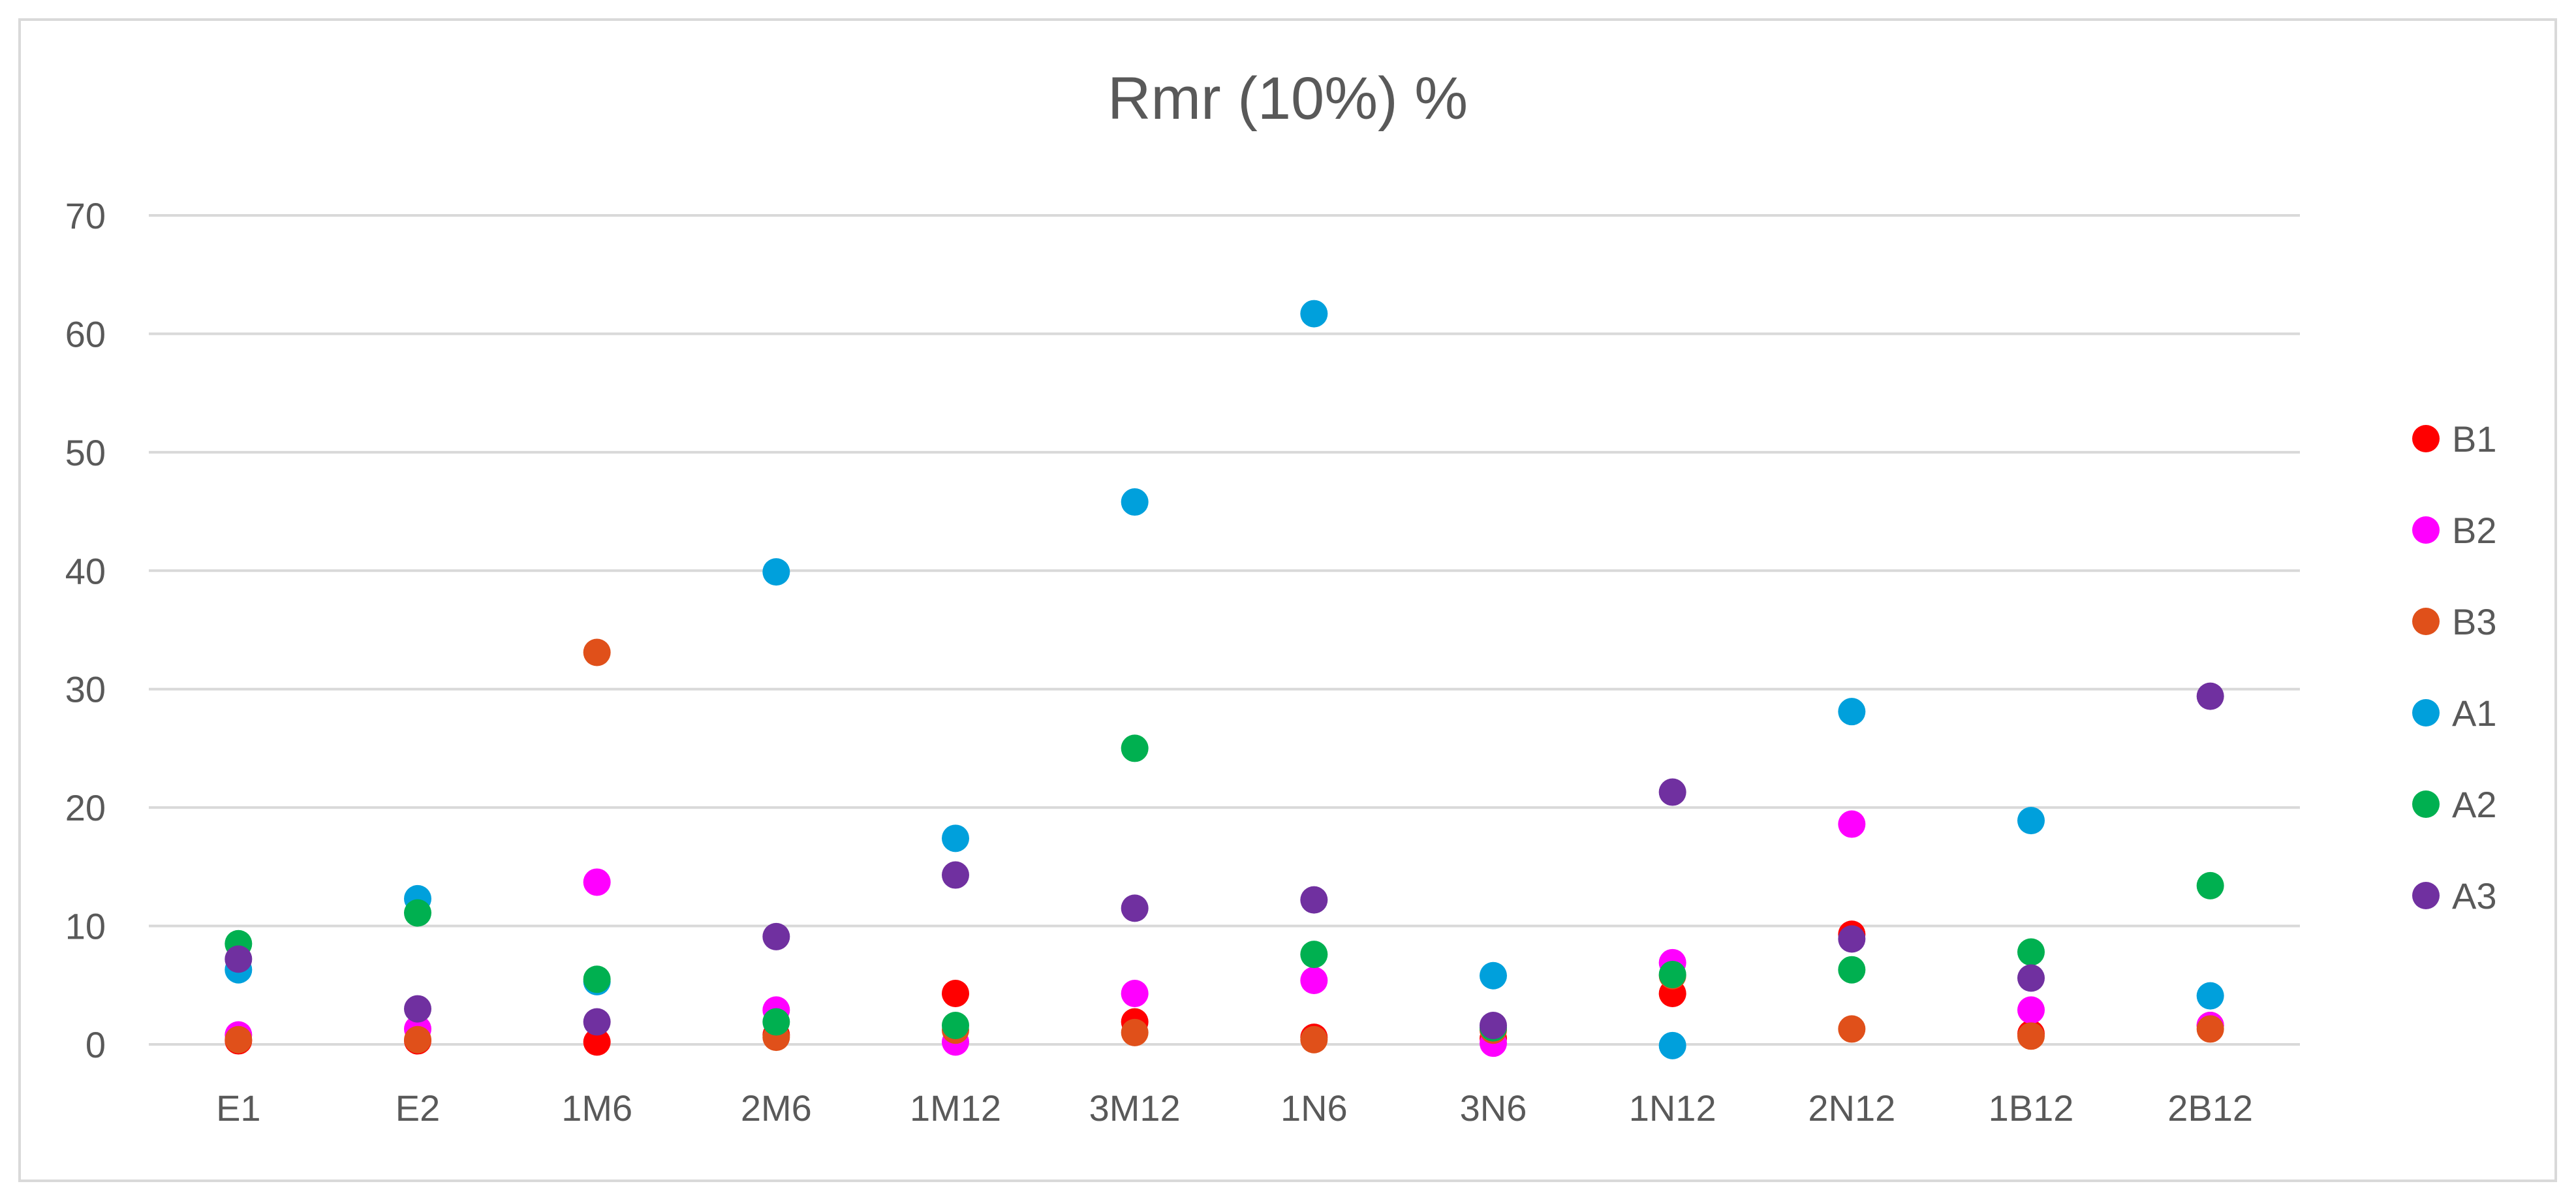  What do you see at coordinates (1852, 712) in the screenshot?
I see `point-a1-2n12` at bounding box center [1852, 712].